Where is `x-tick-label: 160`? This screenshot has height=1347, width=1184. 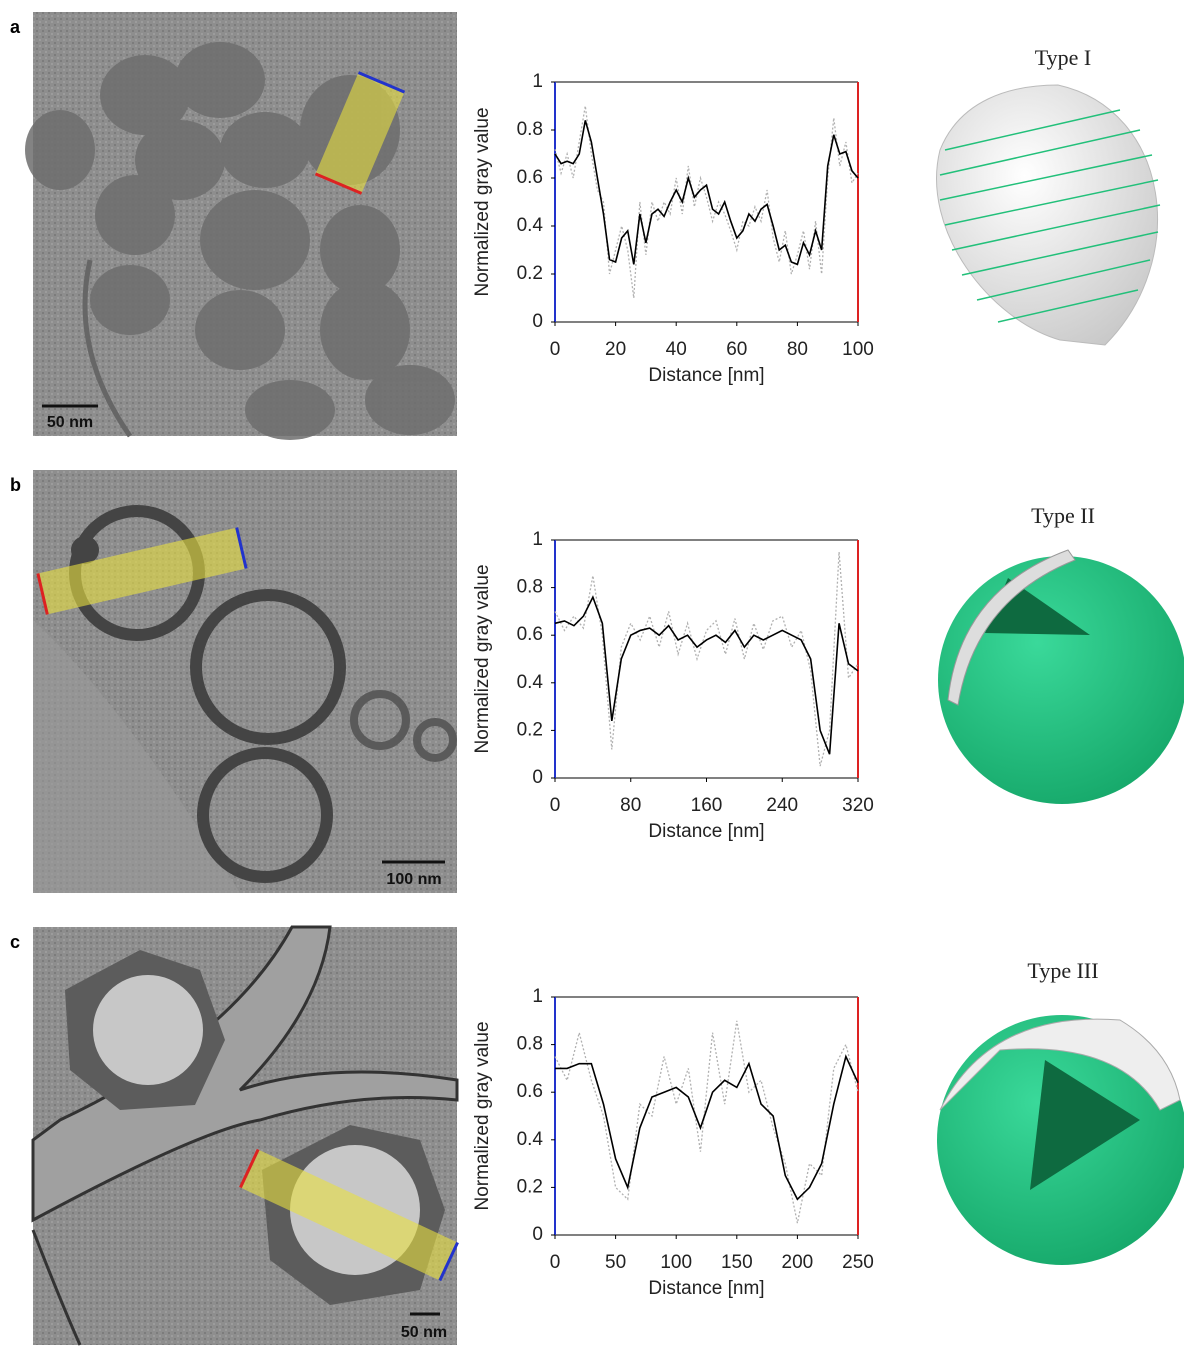
x-tick-label: 160 is located at coordinates (707, 805).